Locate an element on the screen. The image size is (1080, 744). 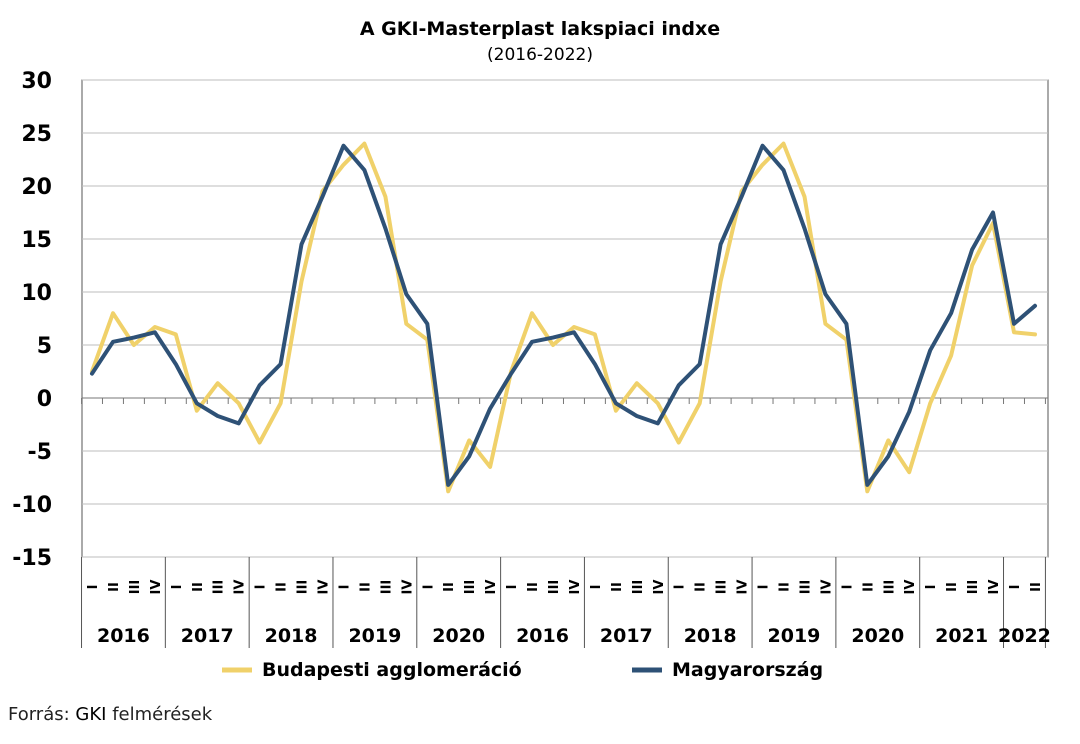
chart-subtitle: (2016-2022) is located at coordinates (540, 55).